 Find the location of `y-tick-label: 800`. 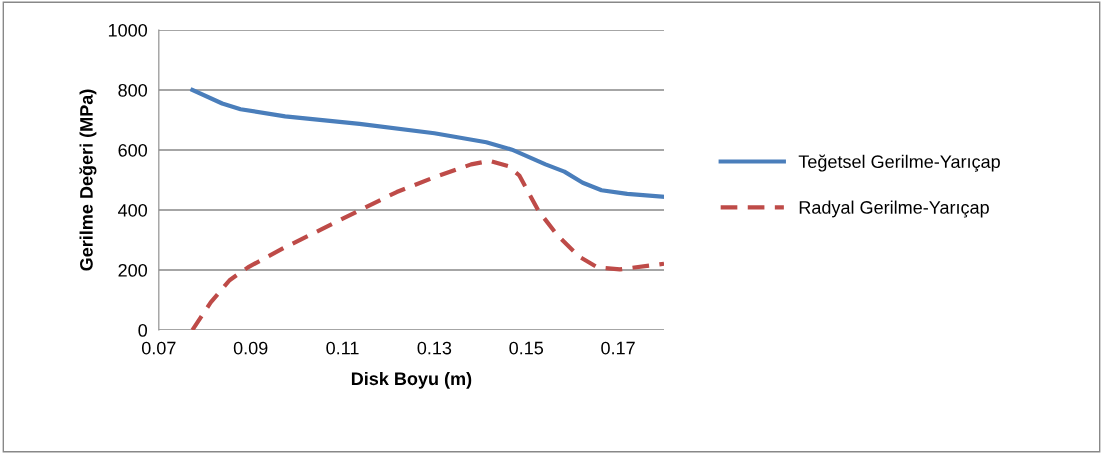

y-tick-label: 800 is located at coordinates (133, 90).